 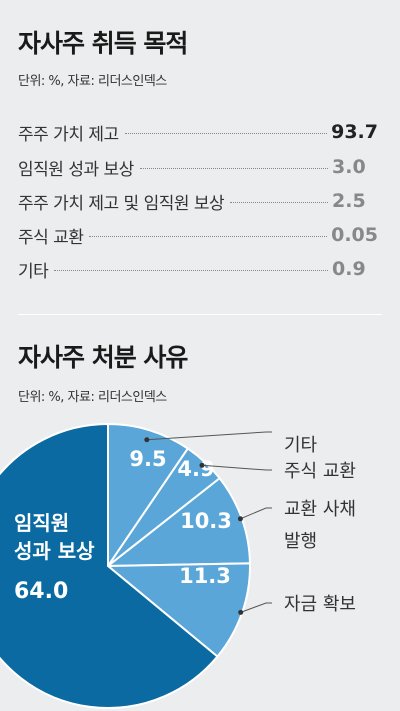 I want to click on disposal-title: 자사주 처분 사유, so click(x=103, y=357).